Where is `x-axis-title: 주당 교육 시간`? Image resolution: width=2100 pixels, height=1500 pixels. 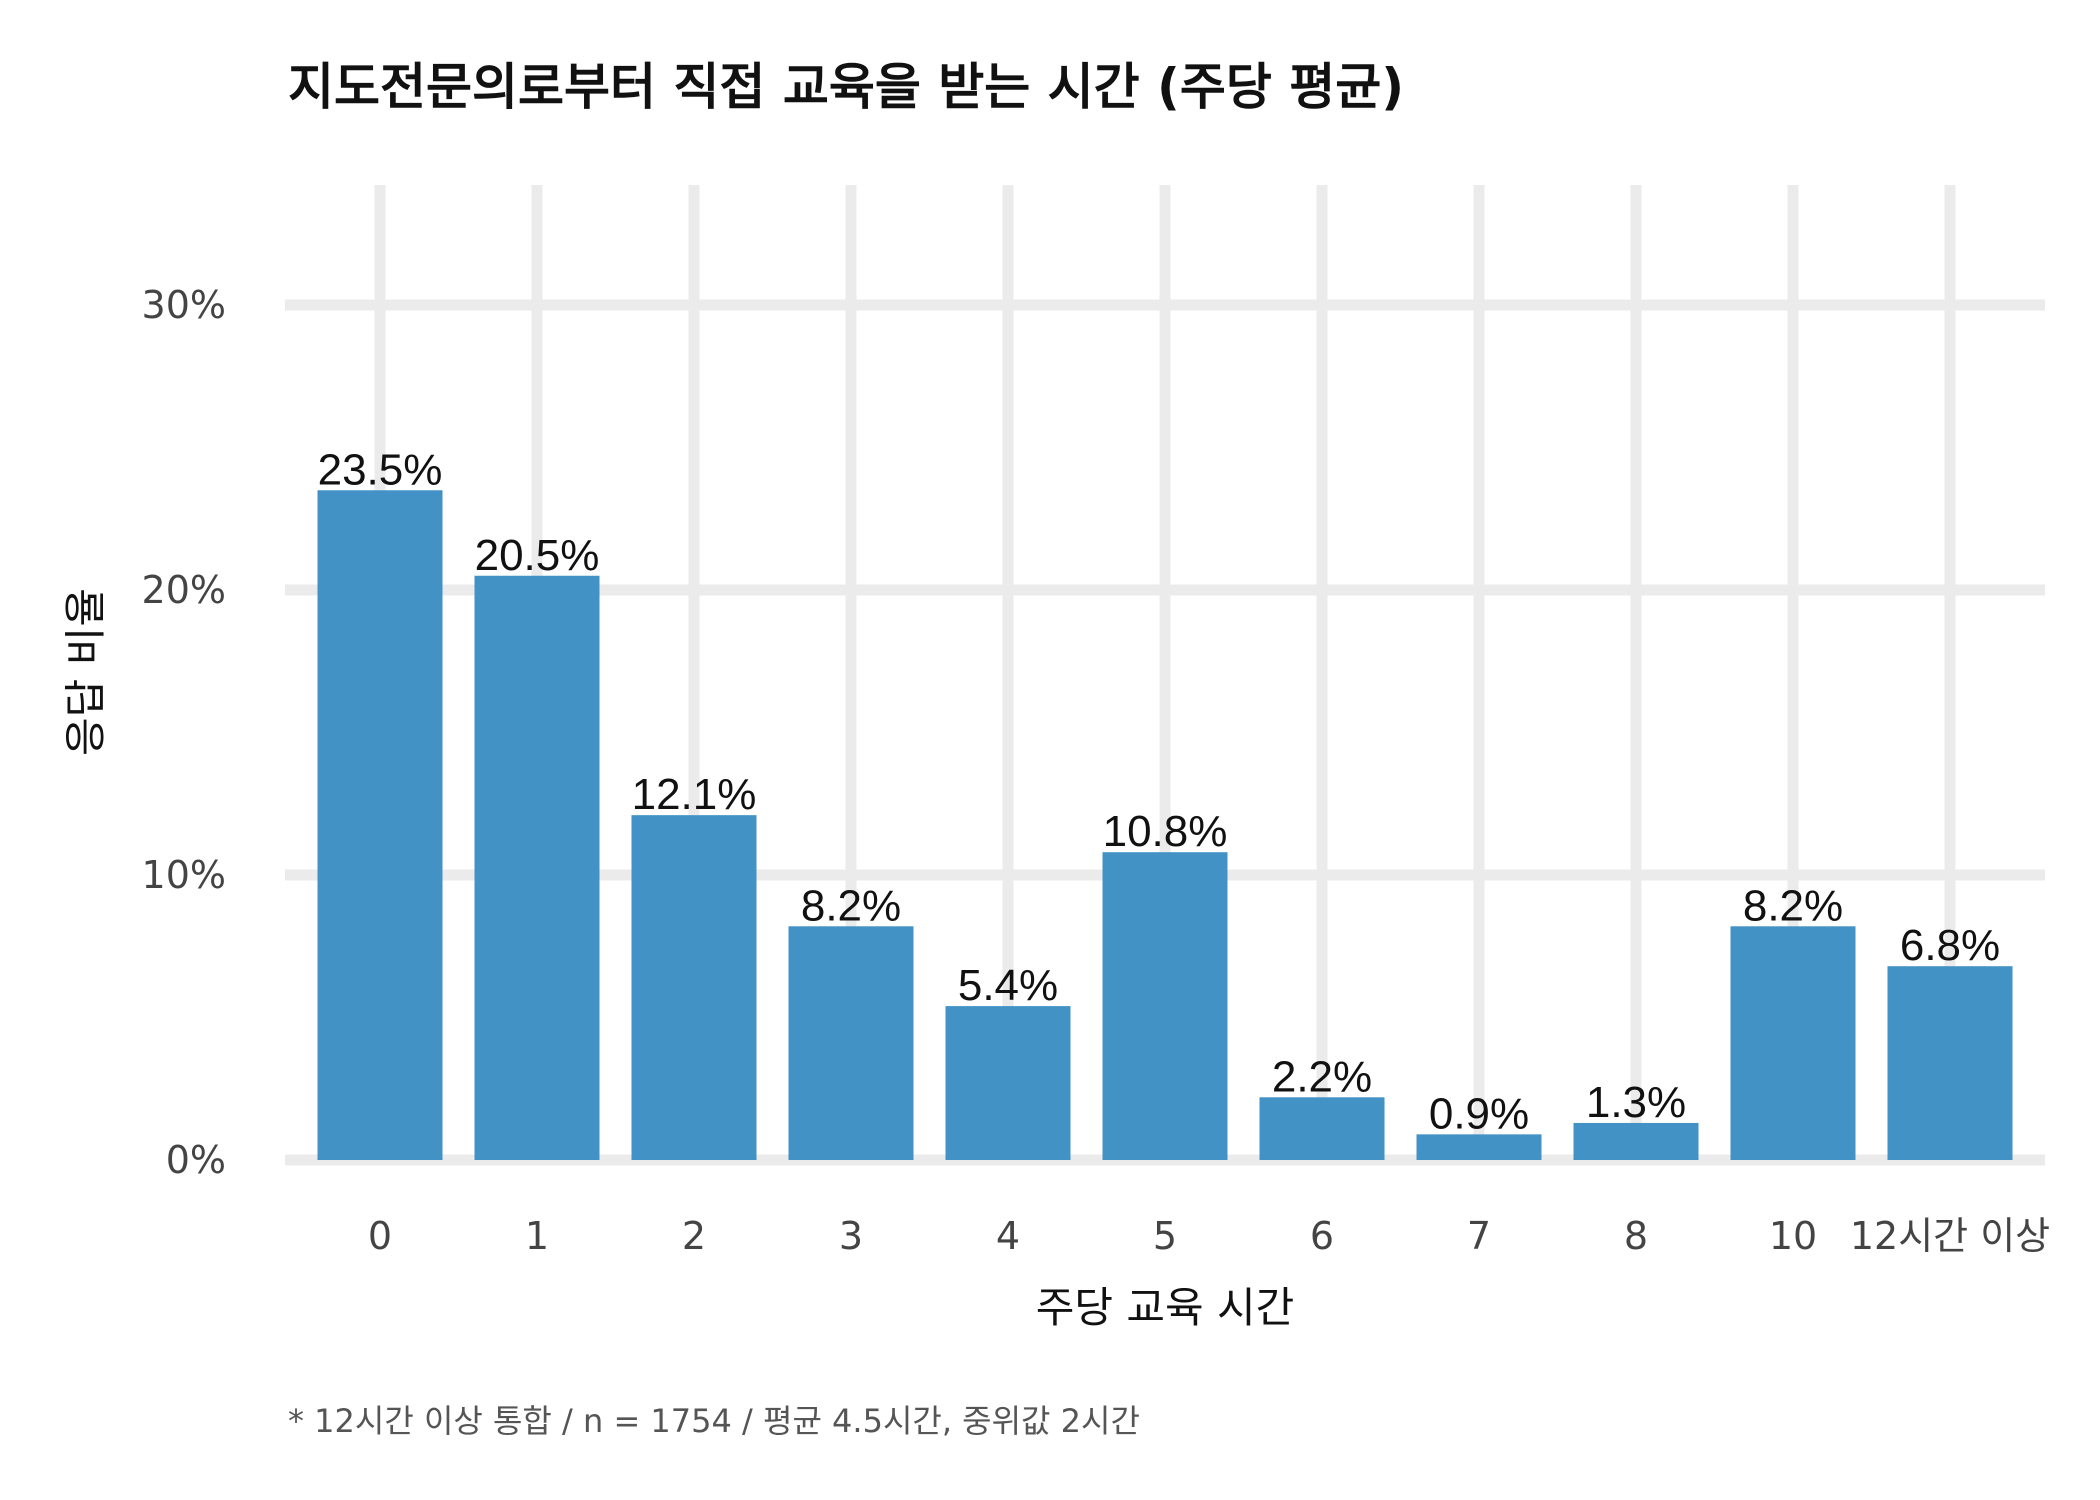
x-axis-title: 주당 교육 시간 is located at coordinates (1165, 1307).